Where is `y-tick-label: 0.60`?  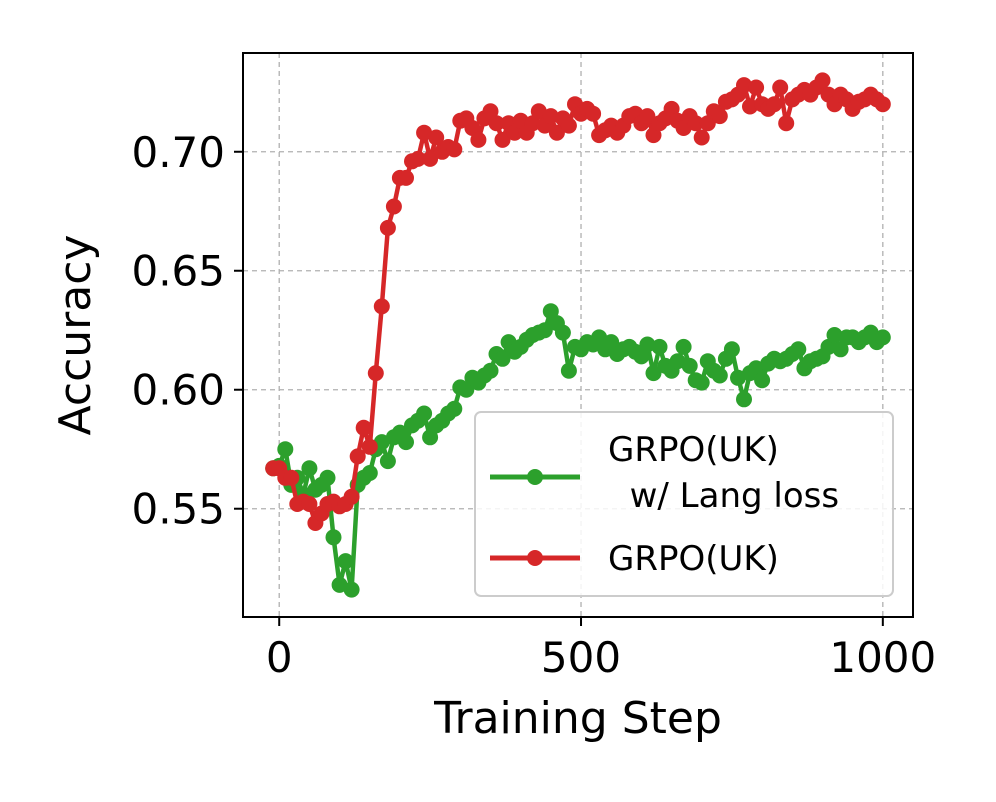 y-tick-label: 0.60 is located at coordinates (178, 390).